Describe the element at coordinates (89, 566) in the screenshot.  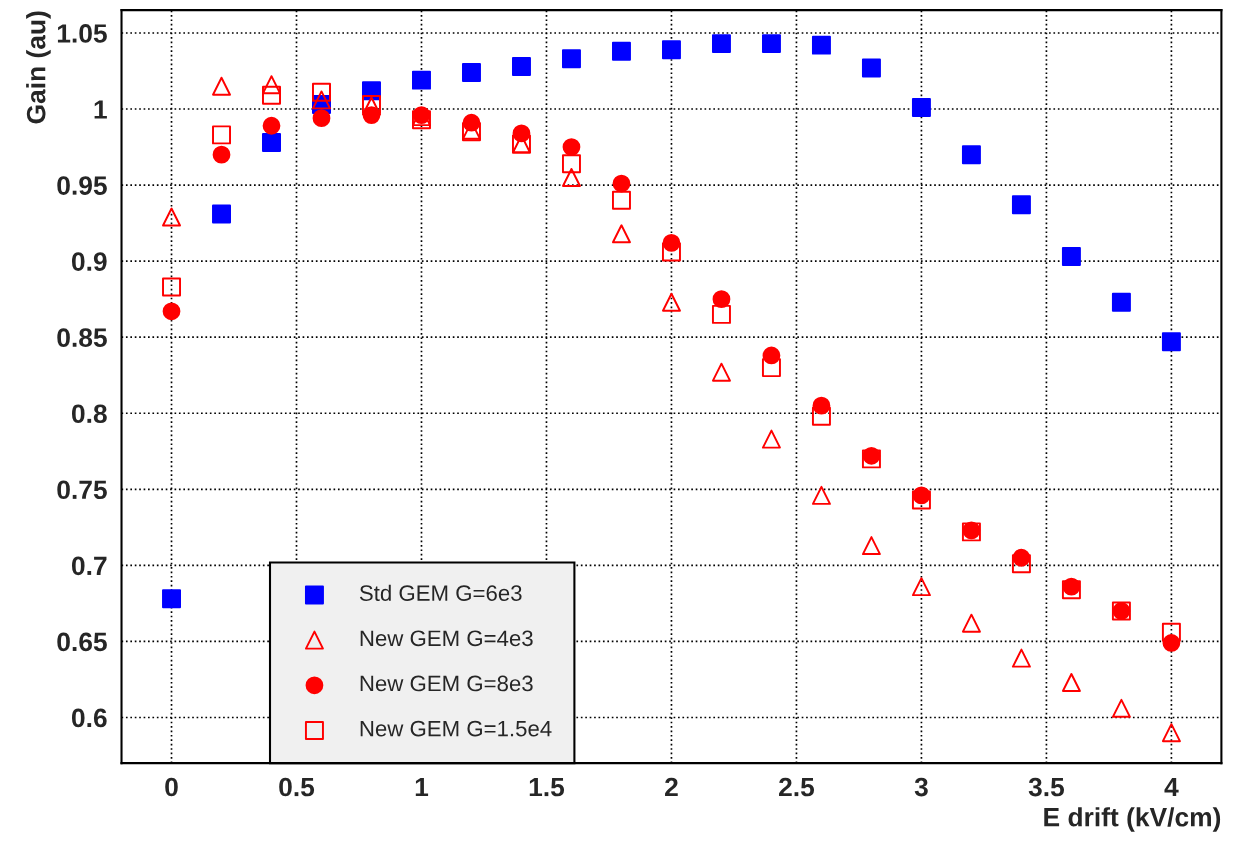
I see `y-tick-label: 0.7` at that location.